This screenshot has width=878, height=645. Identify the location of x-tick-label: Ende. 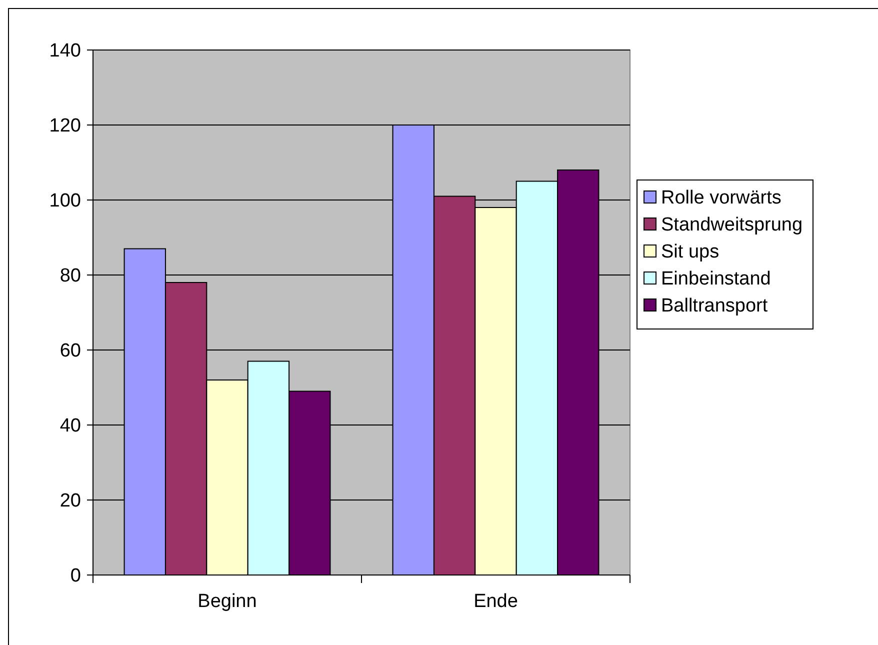
(496, 601).